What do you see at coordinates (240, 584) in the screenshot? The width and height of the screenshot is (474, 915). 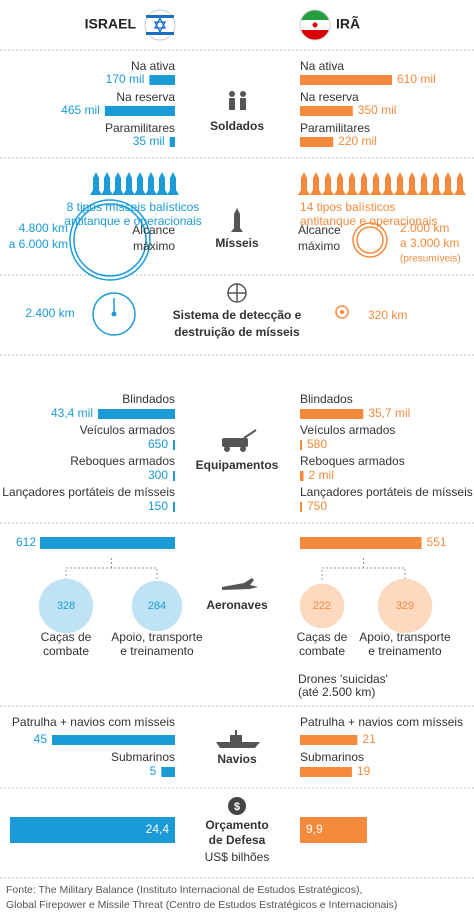 I see `plane-icon` at bounding box center [240, 584].